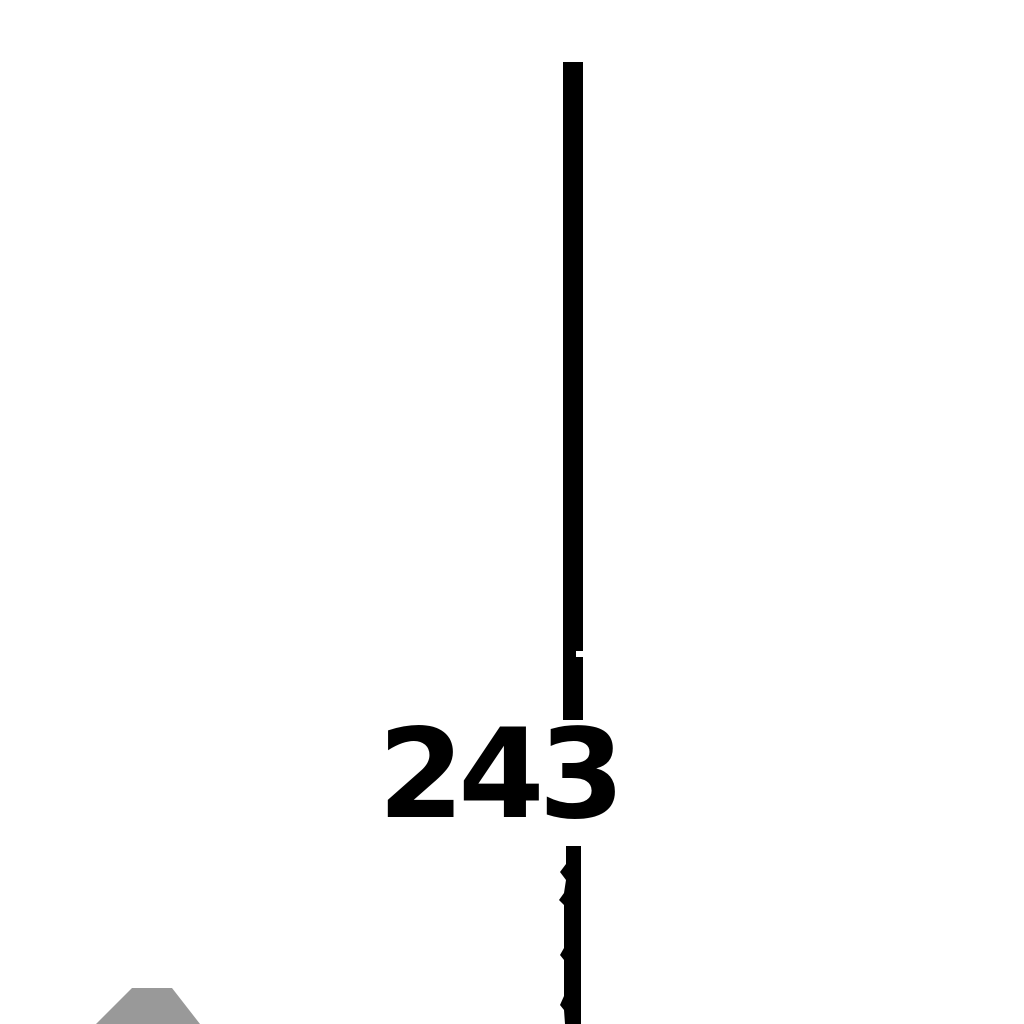 The width and height of the screenshot is (1024, 1024). Describe the element at coordinates (580, 654) in the screenshot. I see `route-line-nick` at that location.